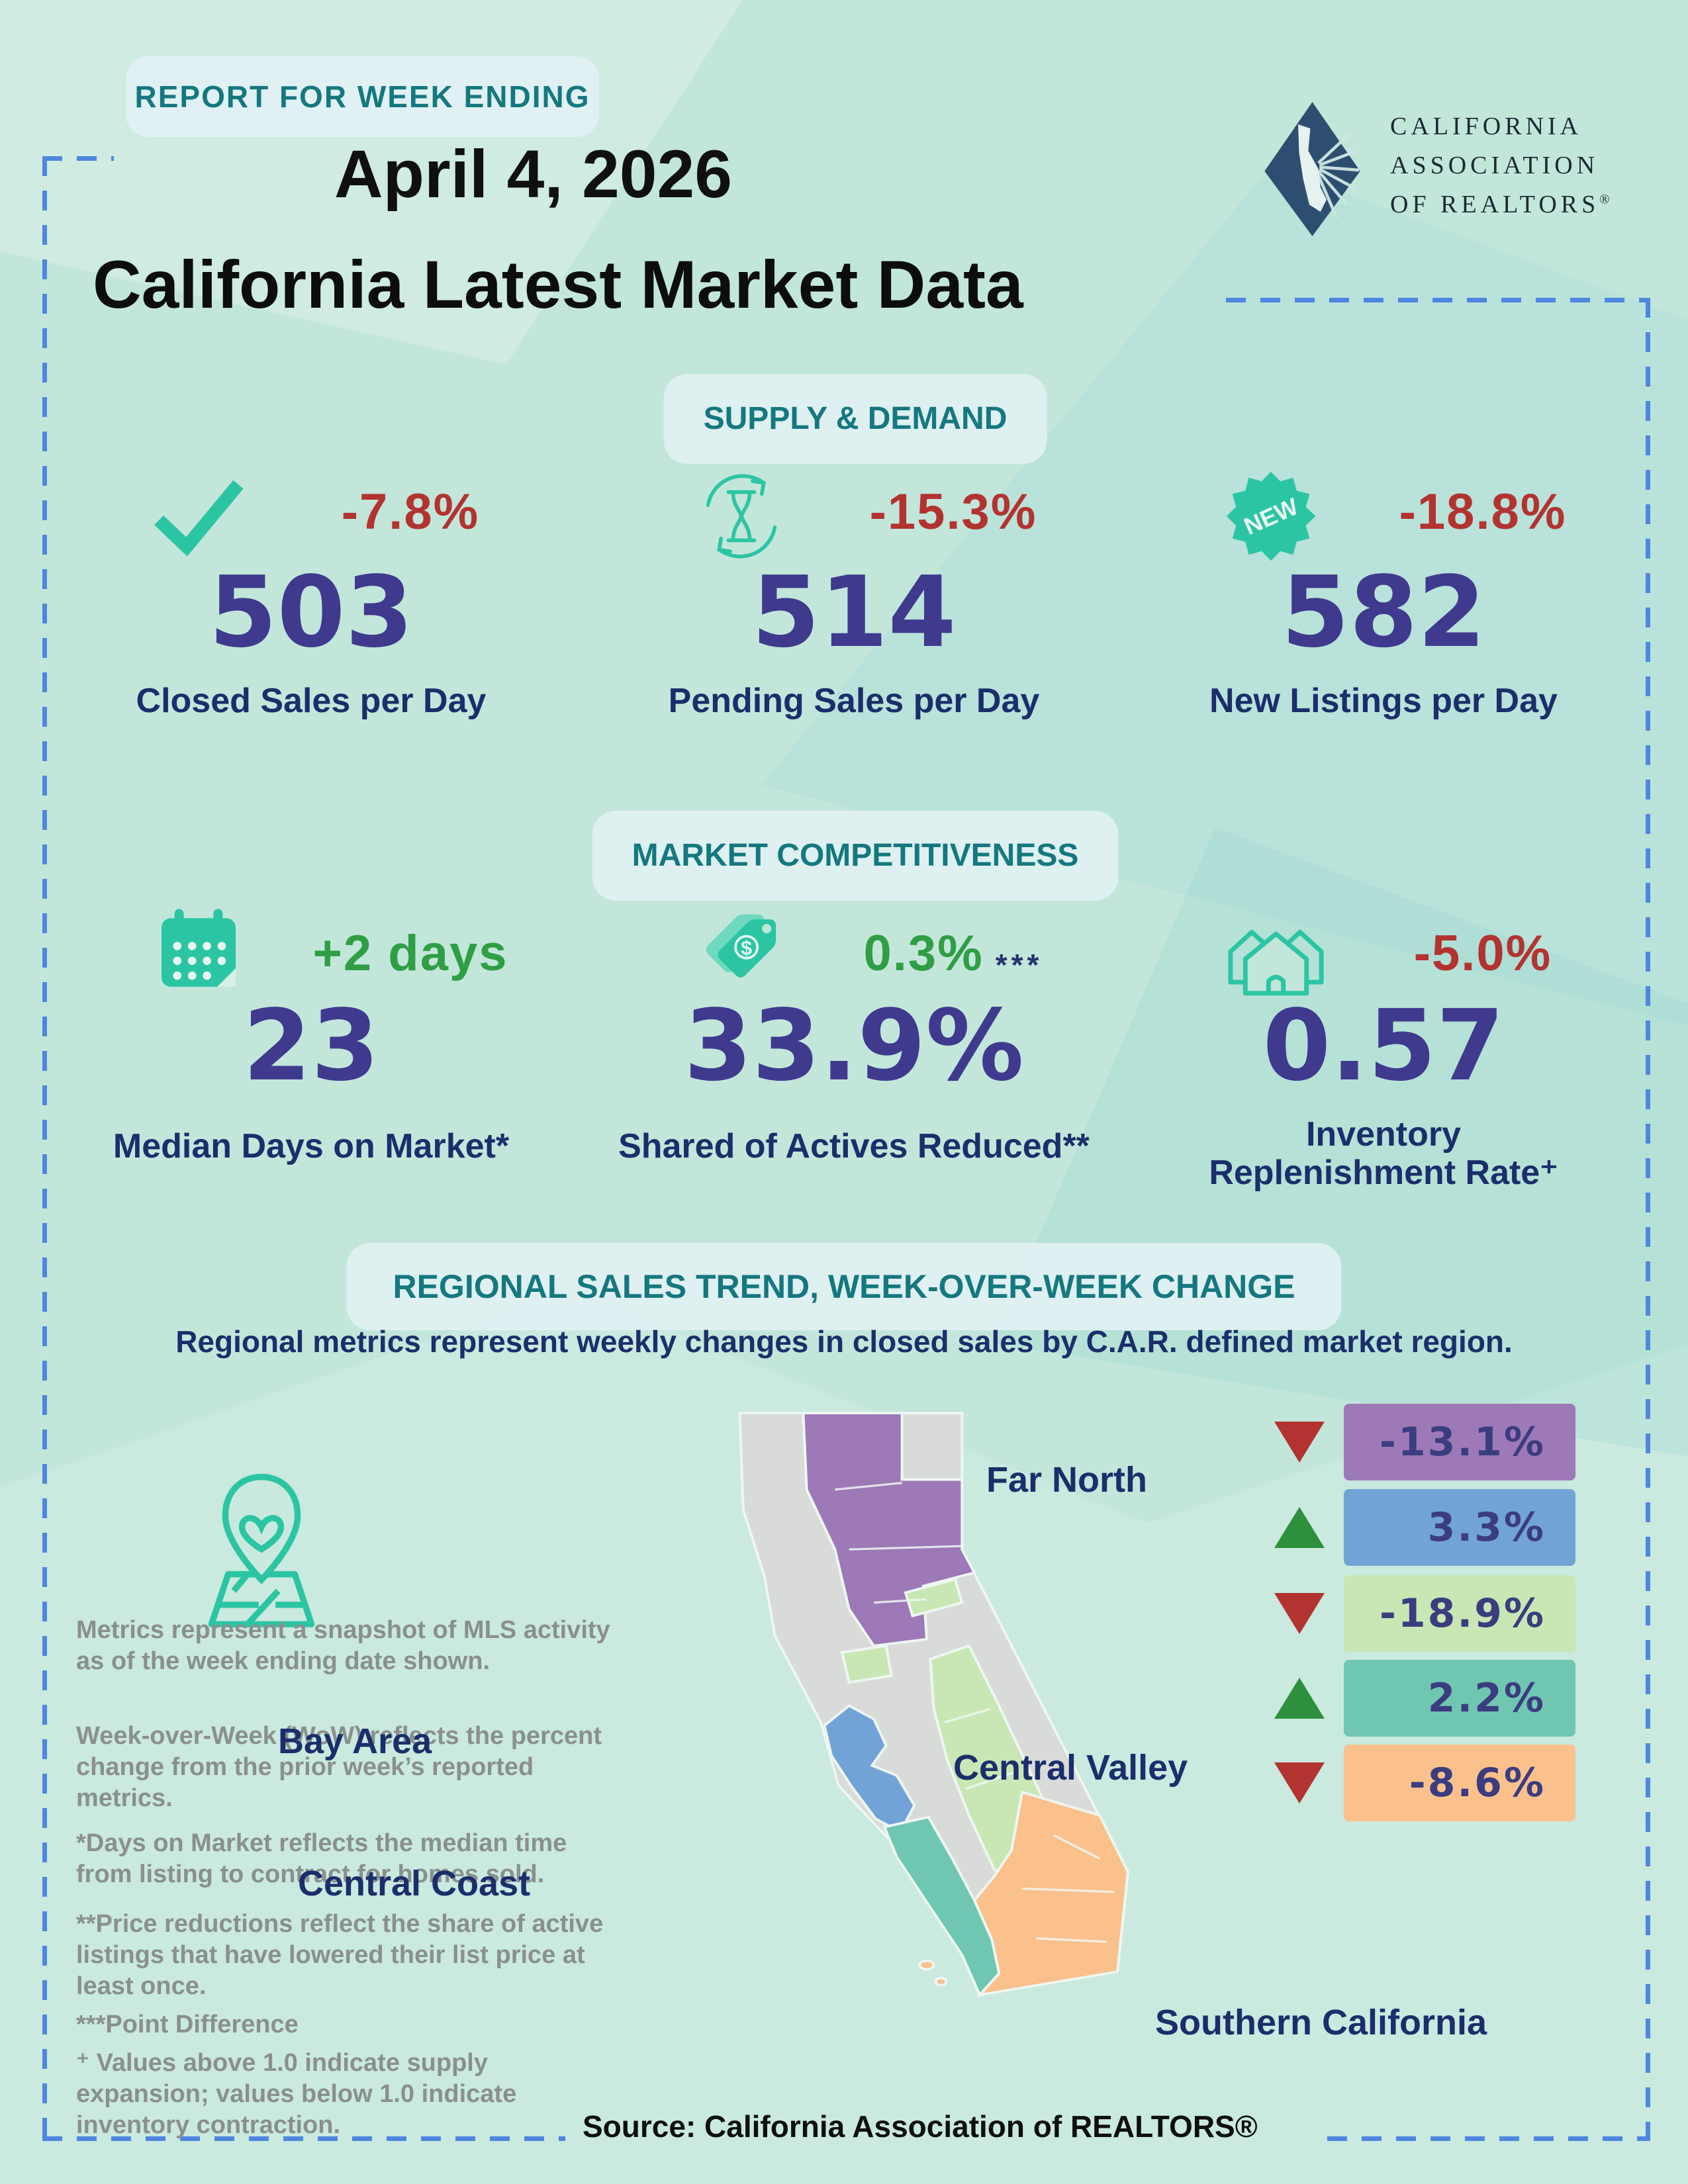 This screenshot has width=1688, height=2184. What do you see at coordinates (1312, 169) in the screenshot?
I see `car-logo-diamond-icon` at bounding box center [1312, 169].